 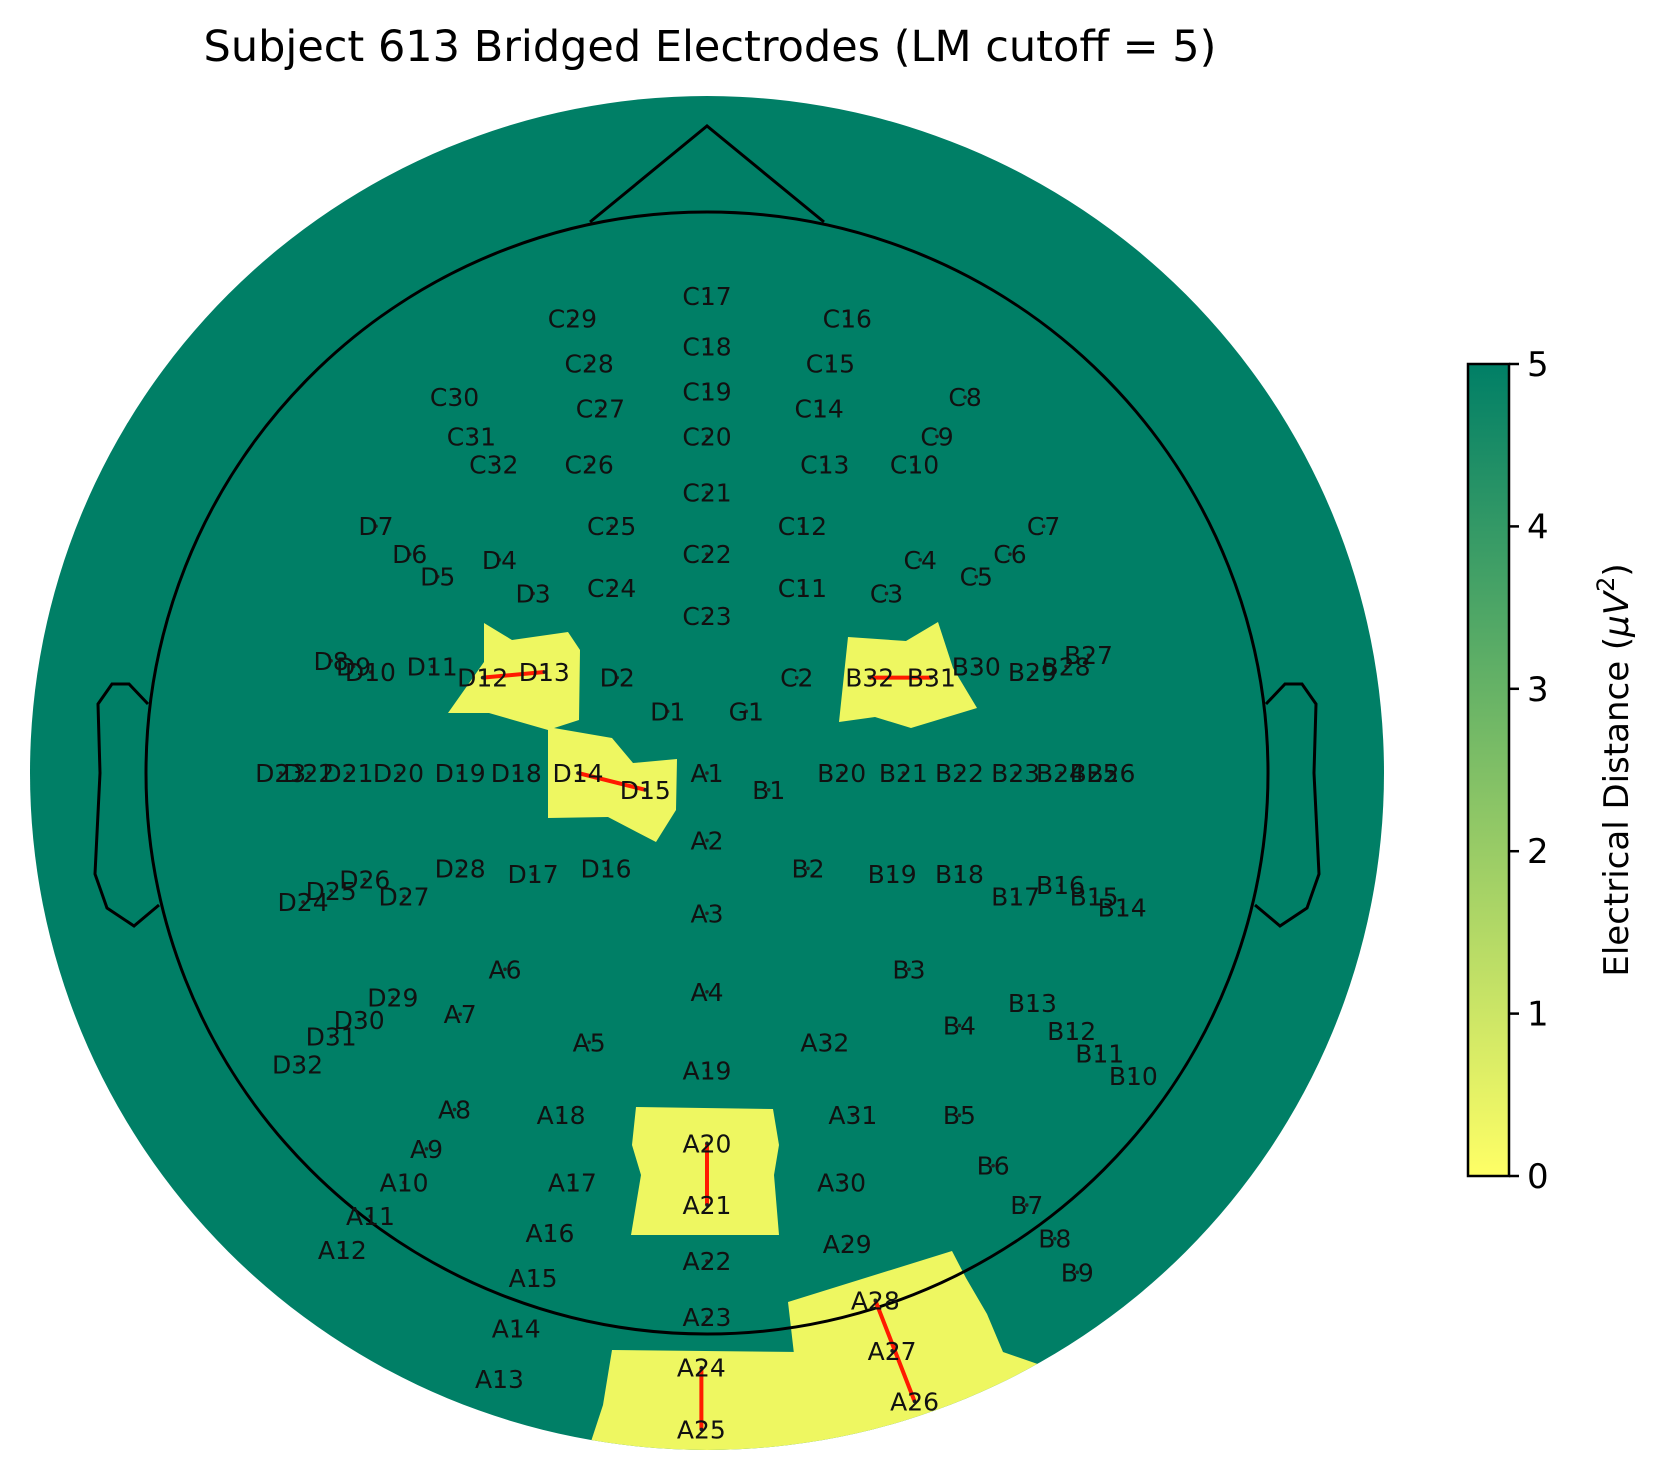 What do you see at coordinates (706, 773) in the screenshot?
I see `electrode-label-a1: A1` at bounding box center [706, 773].